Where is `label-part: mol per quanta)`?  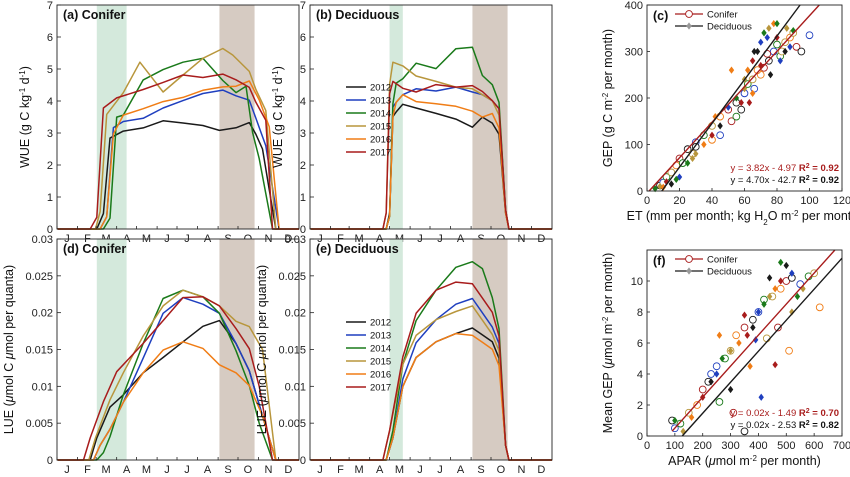 label-part: mol per quanta) is located at coordinates (262, 309).